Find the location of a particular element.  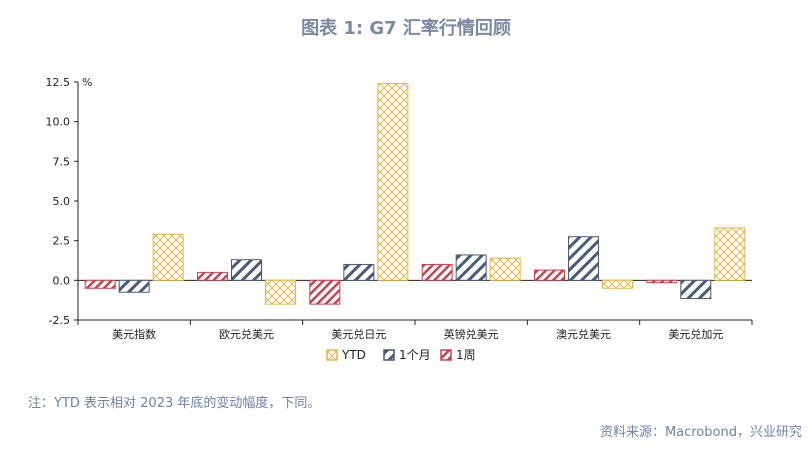

y-tick-label: -2.5 is located at coordinates (59, 320).